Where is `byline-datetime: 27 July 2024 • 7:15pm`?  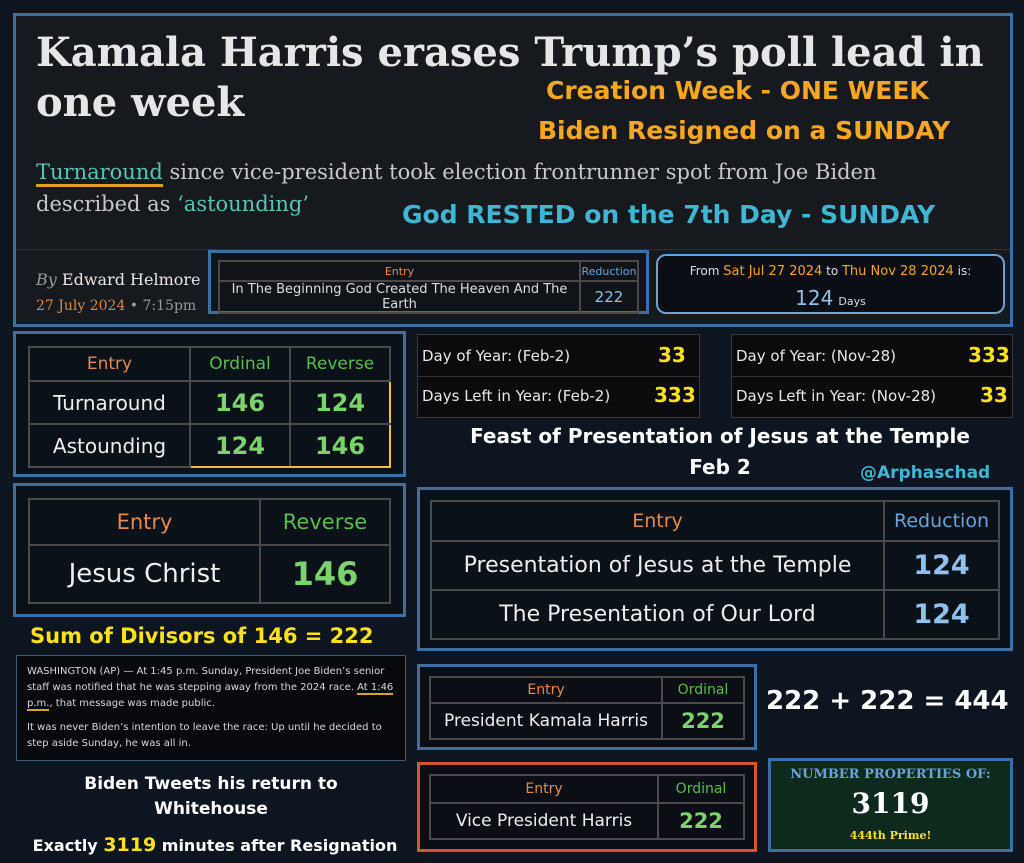 byline-datetime: 27 July 2024 • 7:15pm is located at coordinates (116, 306).